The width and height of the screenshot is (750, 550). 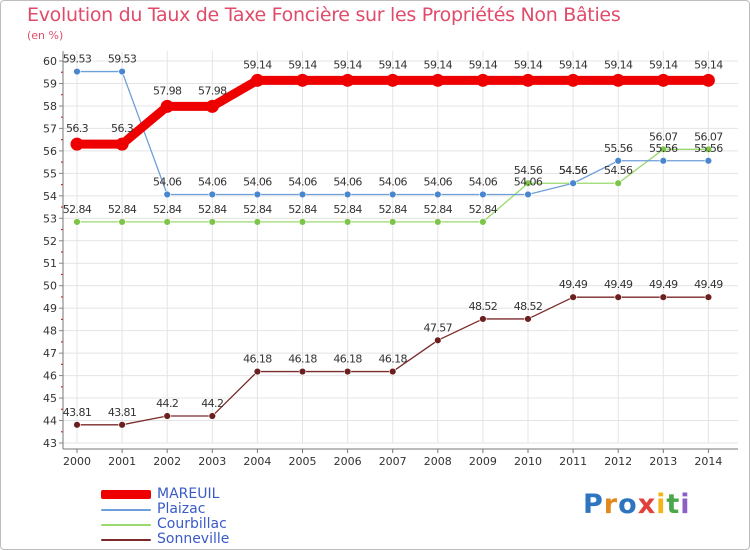 I want to click on x-tick-label: 2001, so click(x=122, y=461).